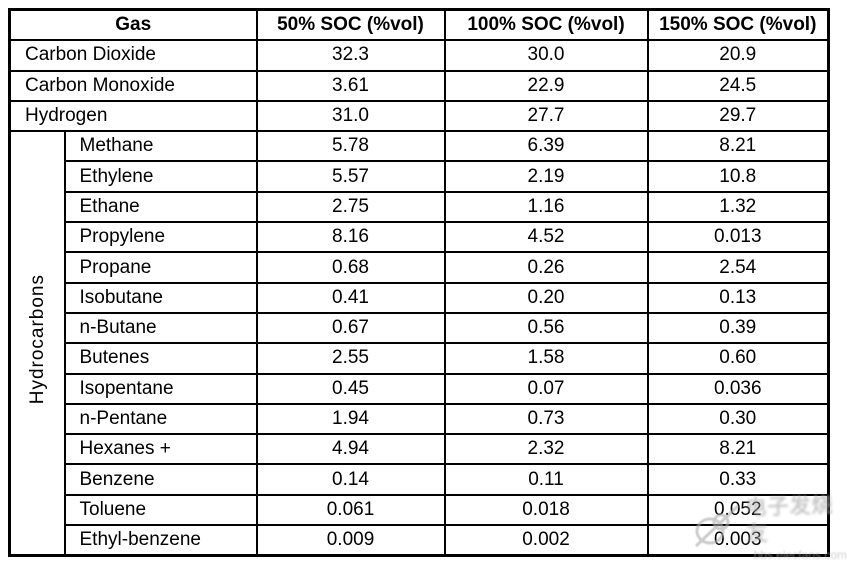 This screenshot has width=847, height=562. What do you see at coordinates (160, 449) in the screenshot?
I see `gas-name-cell: Hexanes +` at bounding box center [160, 449].